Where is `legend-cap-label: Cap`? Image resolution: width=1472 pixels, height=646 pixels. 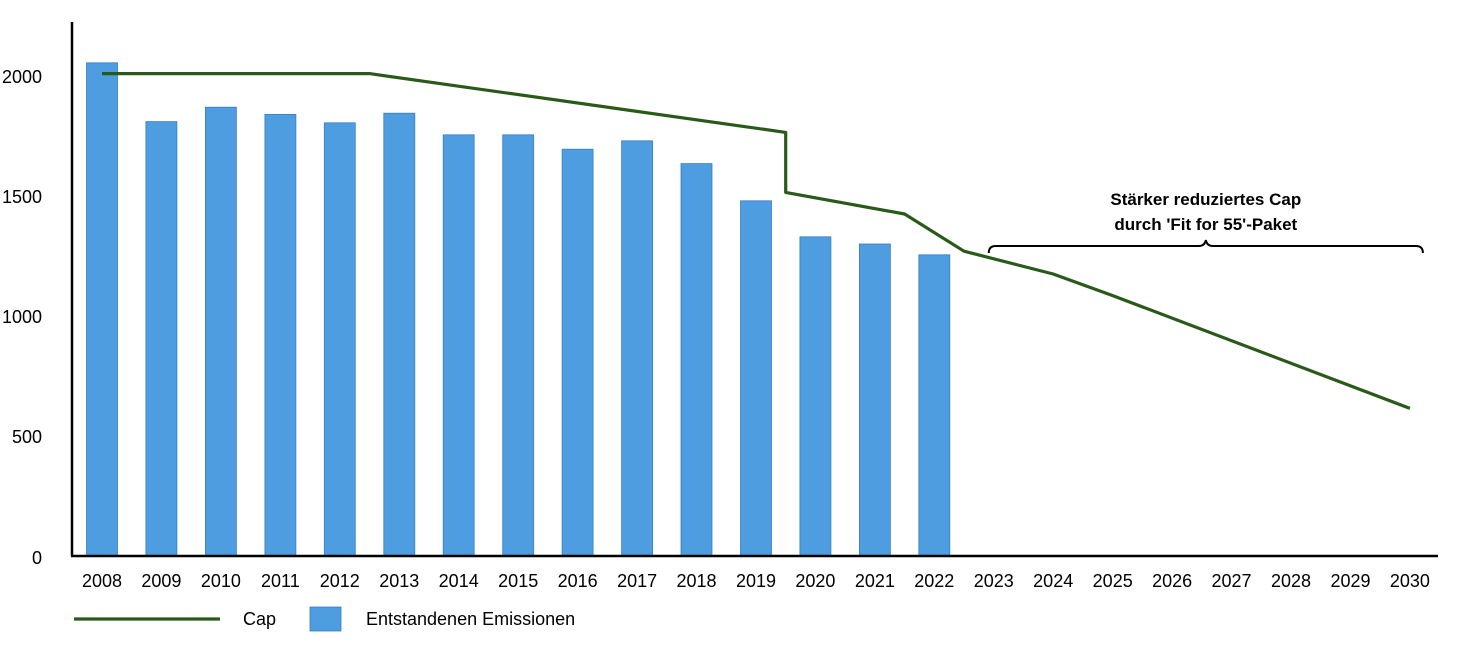
legend-cap-label: Cap is located at coordinates (259, 619).